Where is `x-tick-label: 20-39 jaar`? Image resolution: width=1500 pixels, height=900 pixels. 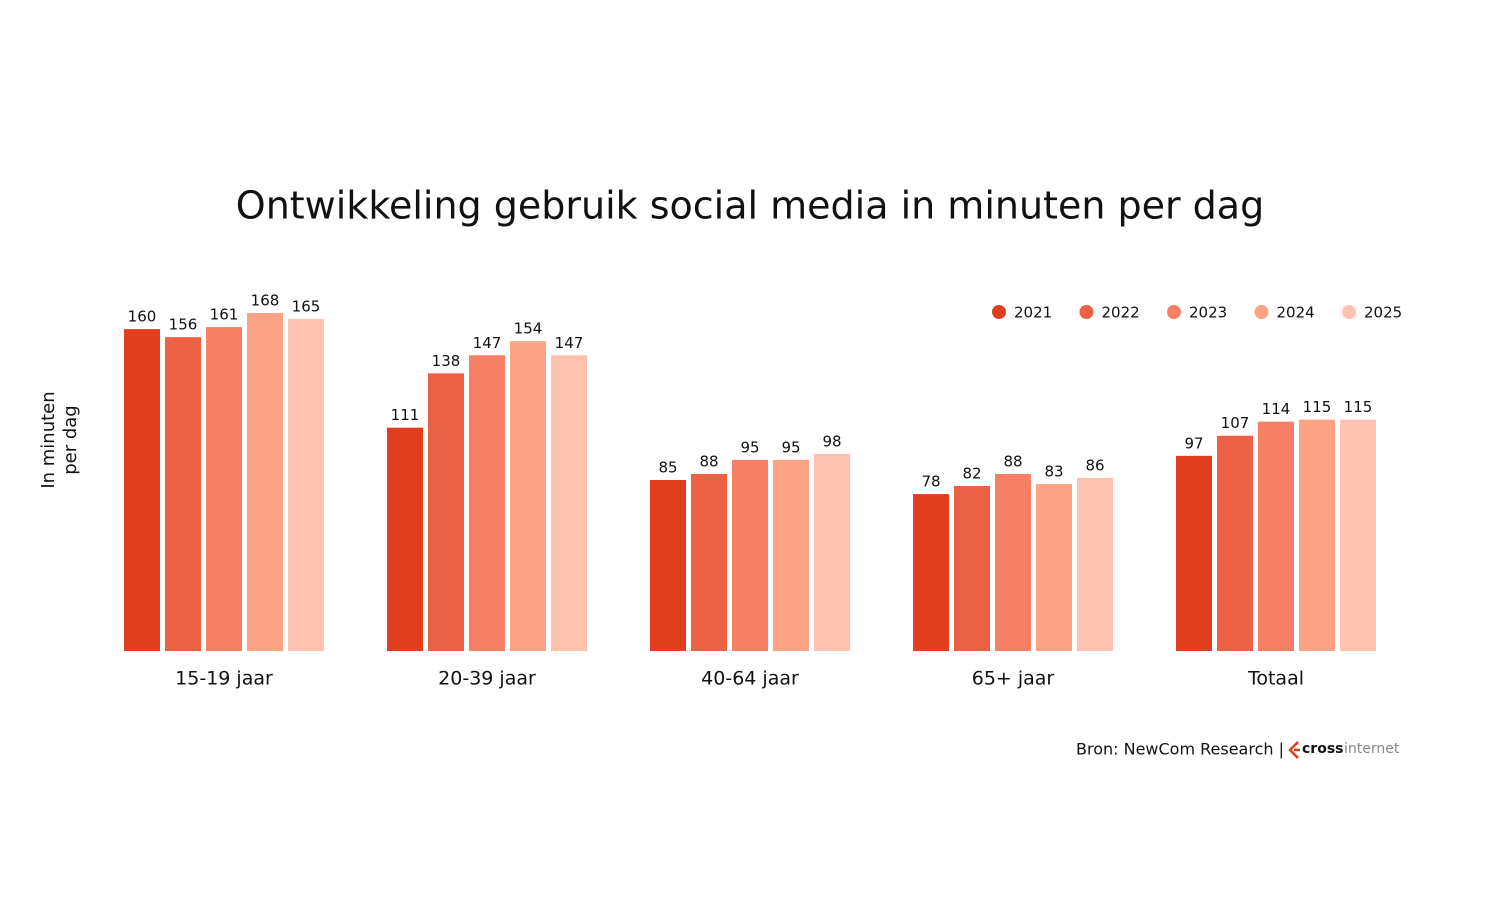
x-tick-label: 20-39 jaar is located at coordinates (487, 679).